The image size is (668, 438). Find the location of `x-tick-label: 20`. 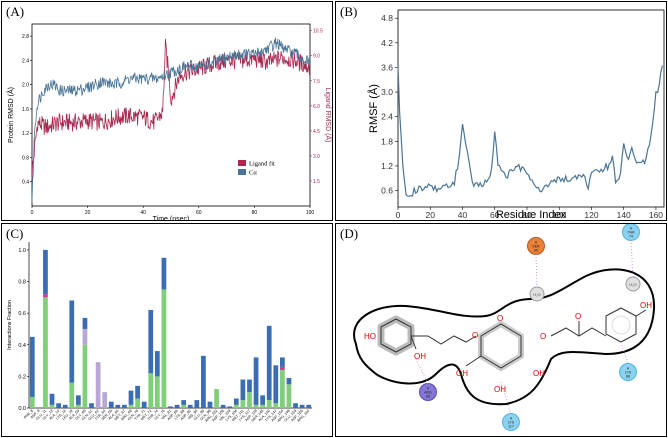

x-tick-label: 20 is located at coordinates (431, 215).